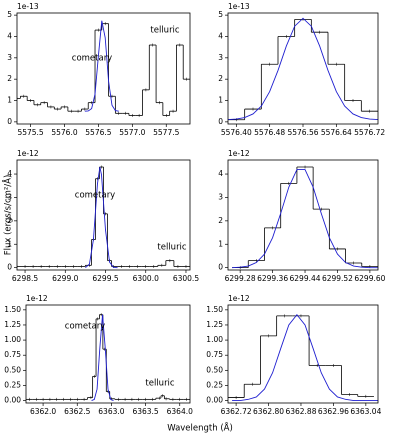 The image size is (400, 440). What do you see at coordinates (365, 411) in the screenshot?
I see `x-tick-label: 6363.04` at bounding box center [365, 411].